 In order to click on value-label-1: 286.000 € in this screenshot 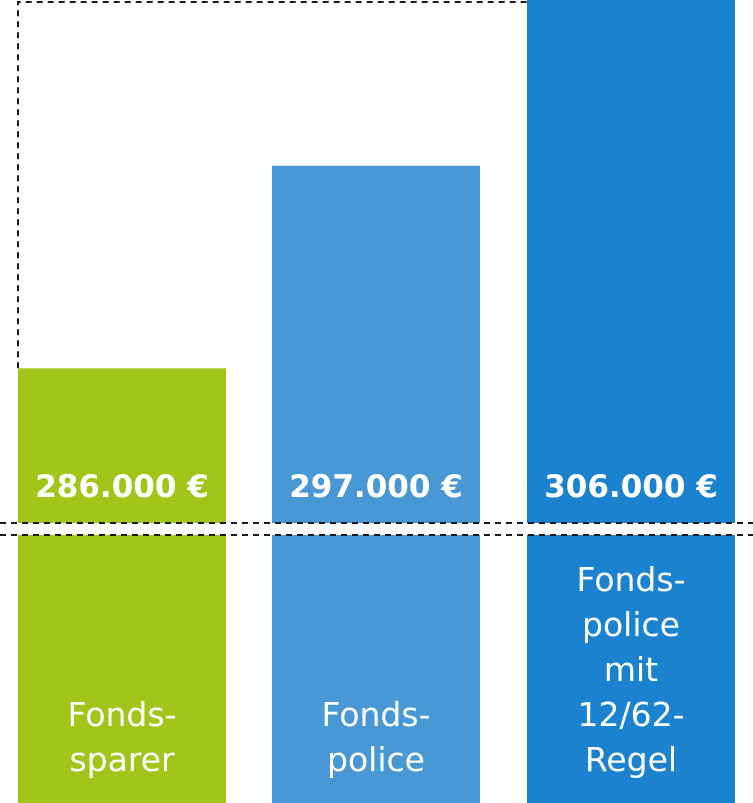, I will do `click(122, 487)`.